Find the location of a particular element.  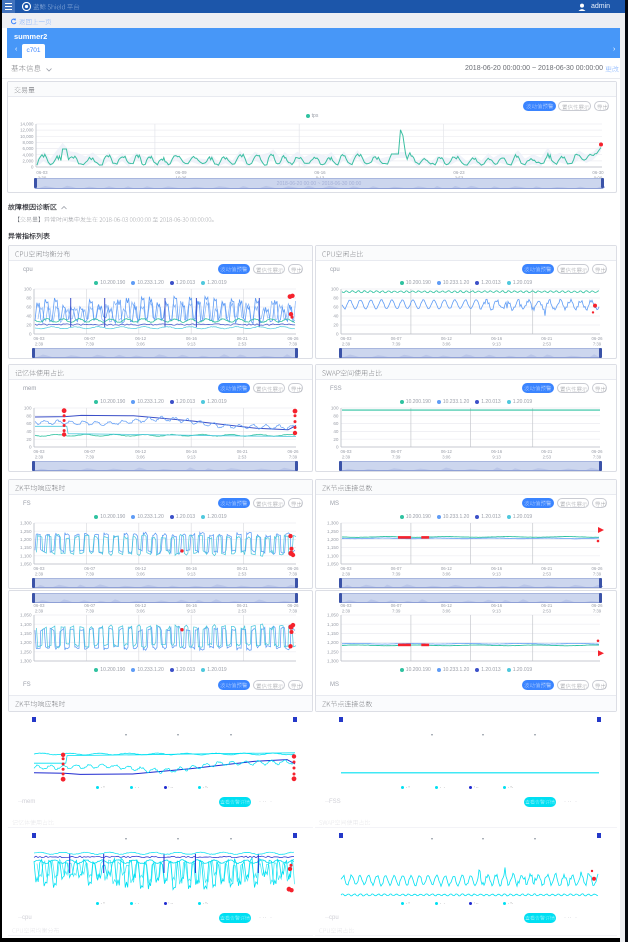

svg-text: 1,150 is located at coordinates (333, 633).